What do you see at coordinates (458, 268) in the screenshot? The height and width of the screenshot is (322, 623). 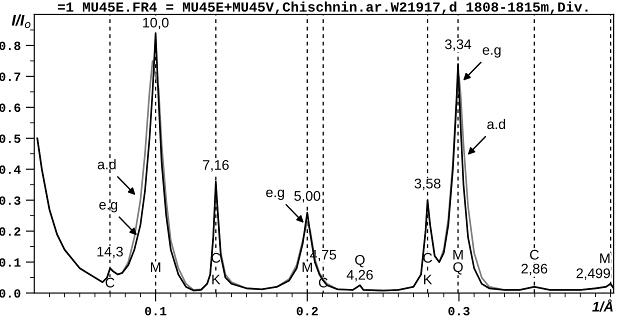 I see `annotation: Q` at bounding box center [458, 268].